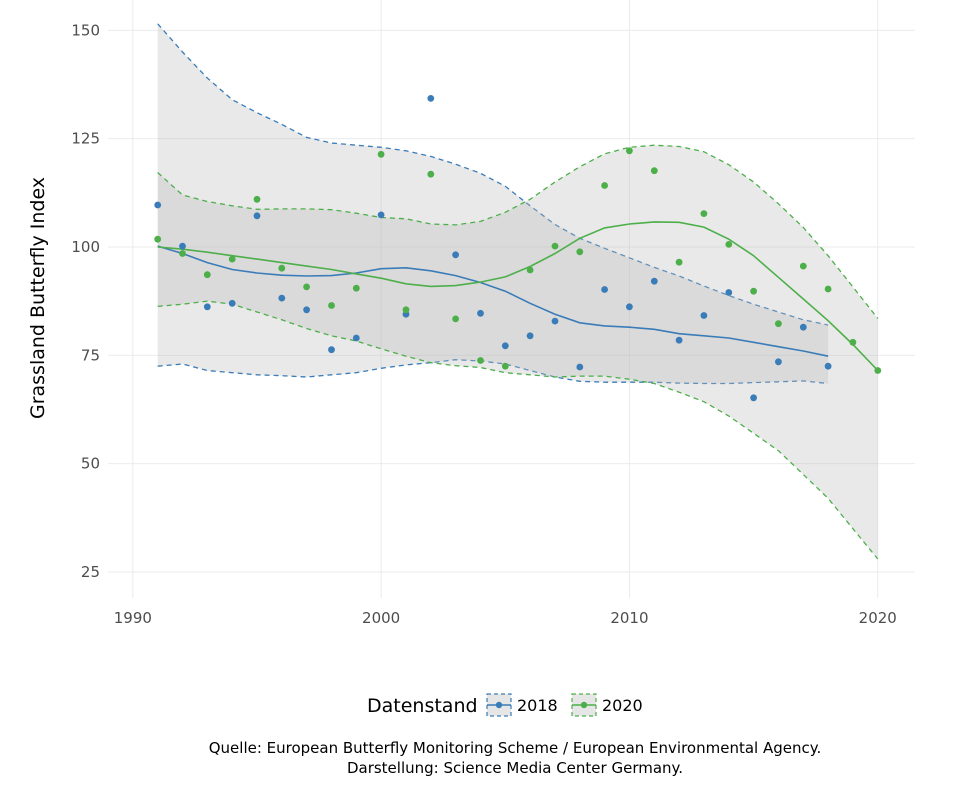  What do you see at coordinates (85, 301) in the screenshot?
I see `y-axis-ticks: 25 50 75 100 125 150` at bounding box center [85, 301].